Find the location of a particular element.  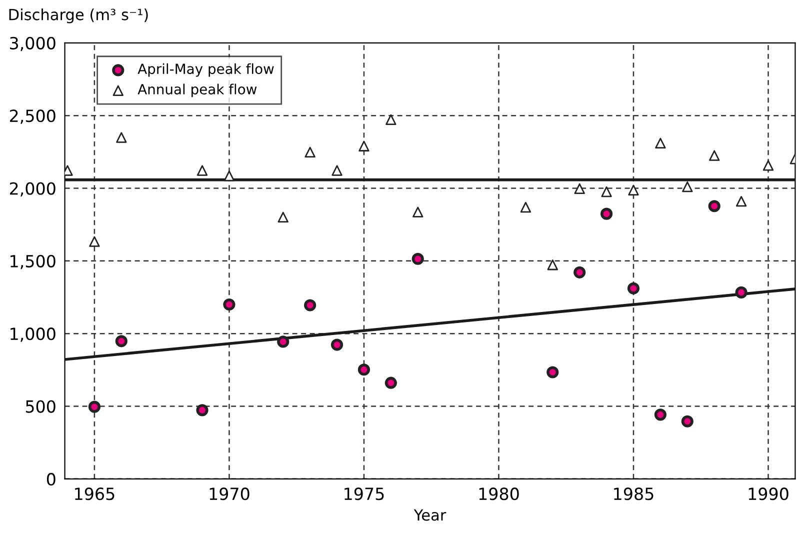

y-axis-title: Discharge (m³ s⁻¹) is located at coordinates (78, 16).